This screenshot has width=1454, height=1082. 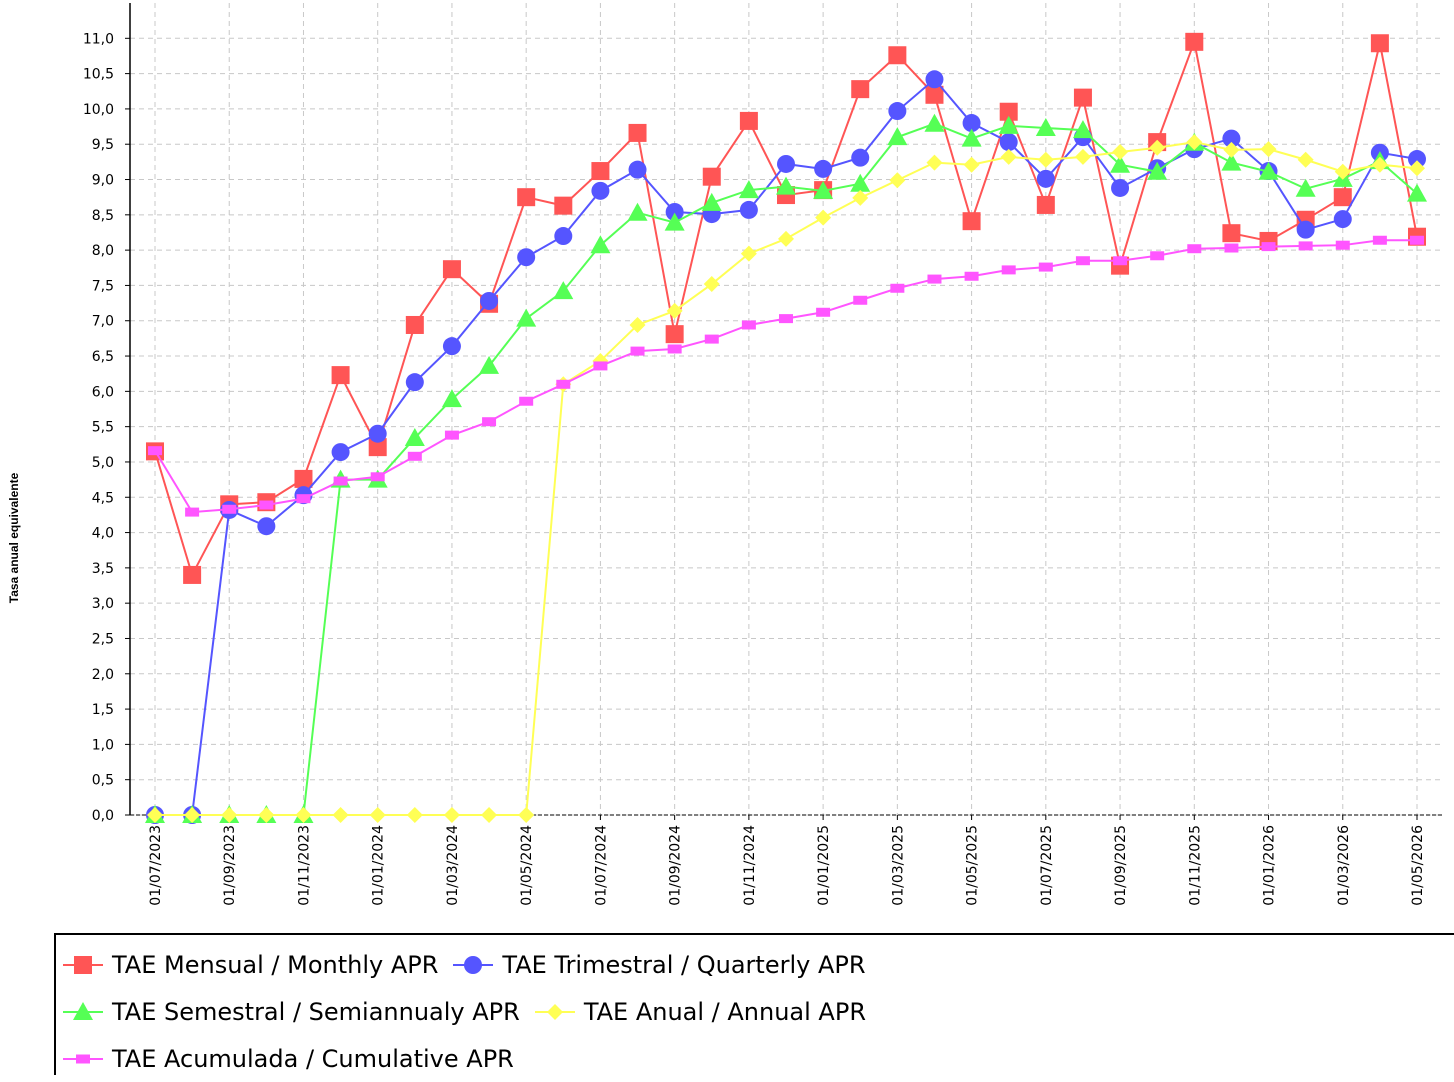 What do you see at coordinates (103, 745) in the screenshot?
I see `y-tick-label: 1,0` at bounding box center [103, 745].